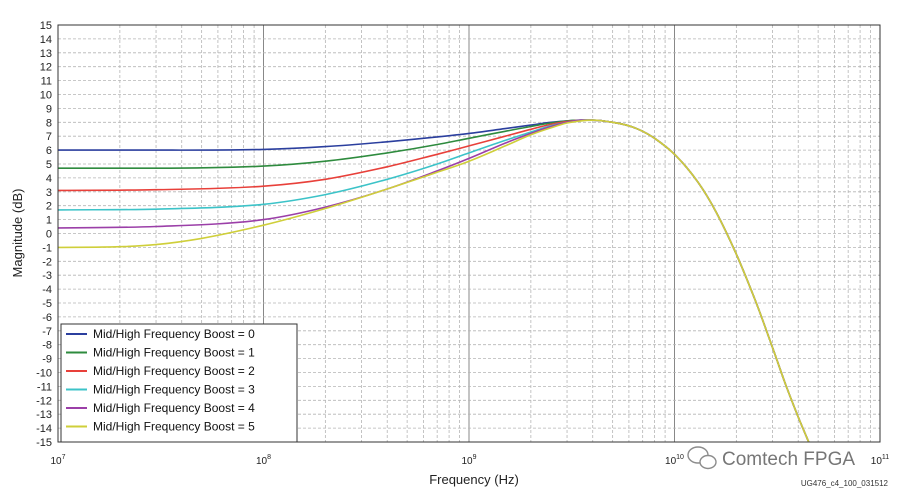 Image resolution: width=900 pixels, height=494 pixels. I want to click on y-tick-label: -2, so click(47, 262).